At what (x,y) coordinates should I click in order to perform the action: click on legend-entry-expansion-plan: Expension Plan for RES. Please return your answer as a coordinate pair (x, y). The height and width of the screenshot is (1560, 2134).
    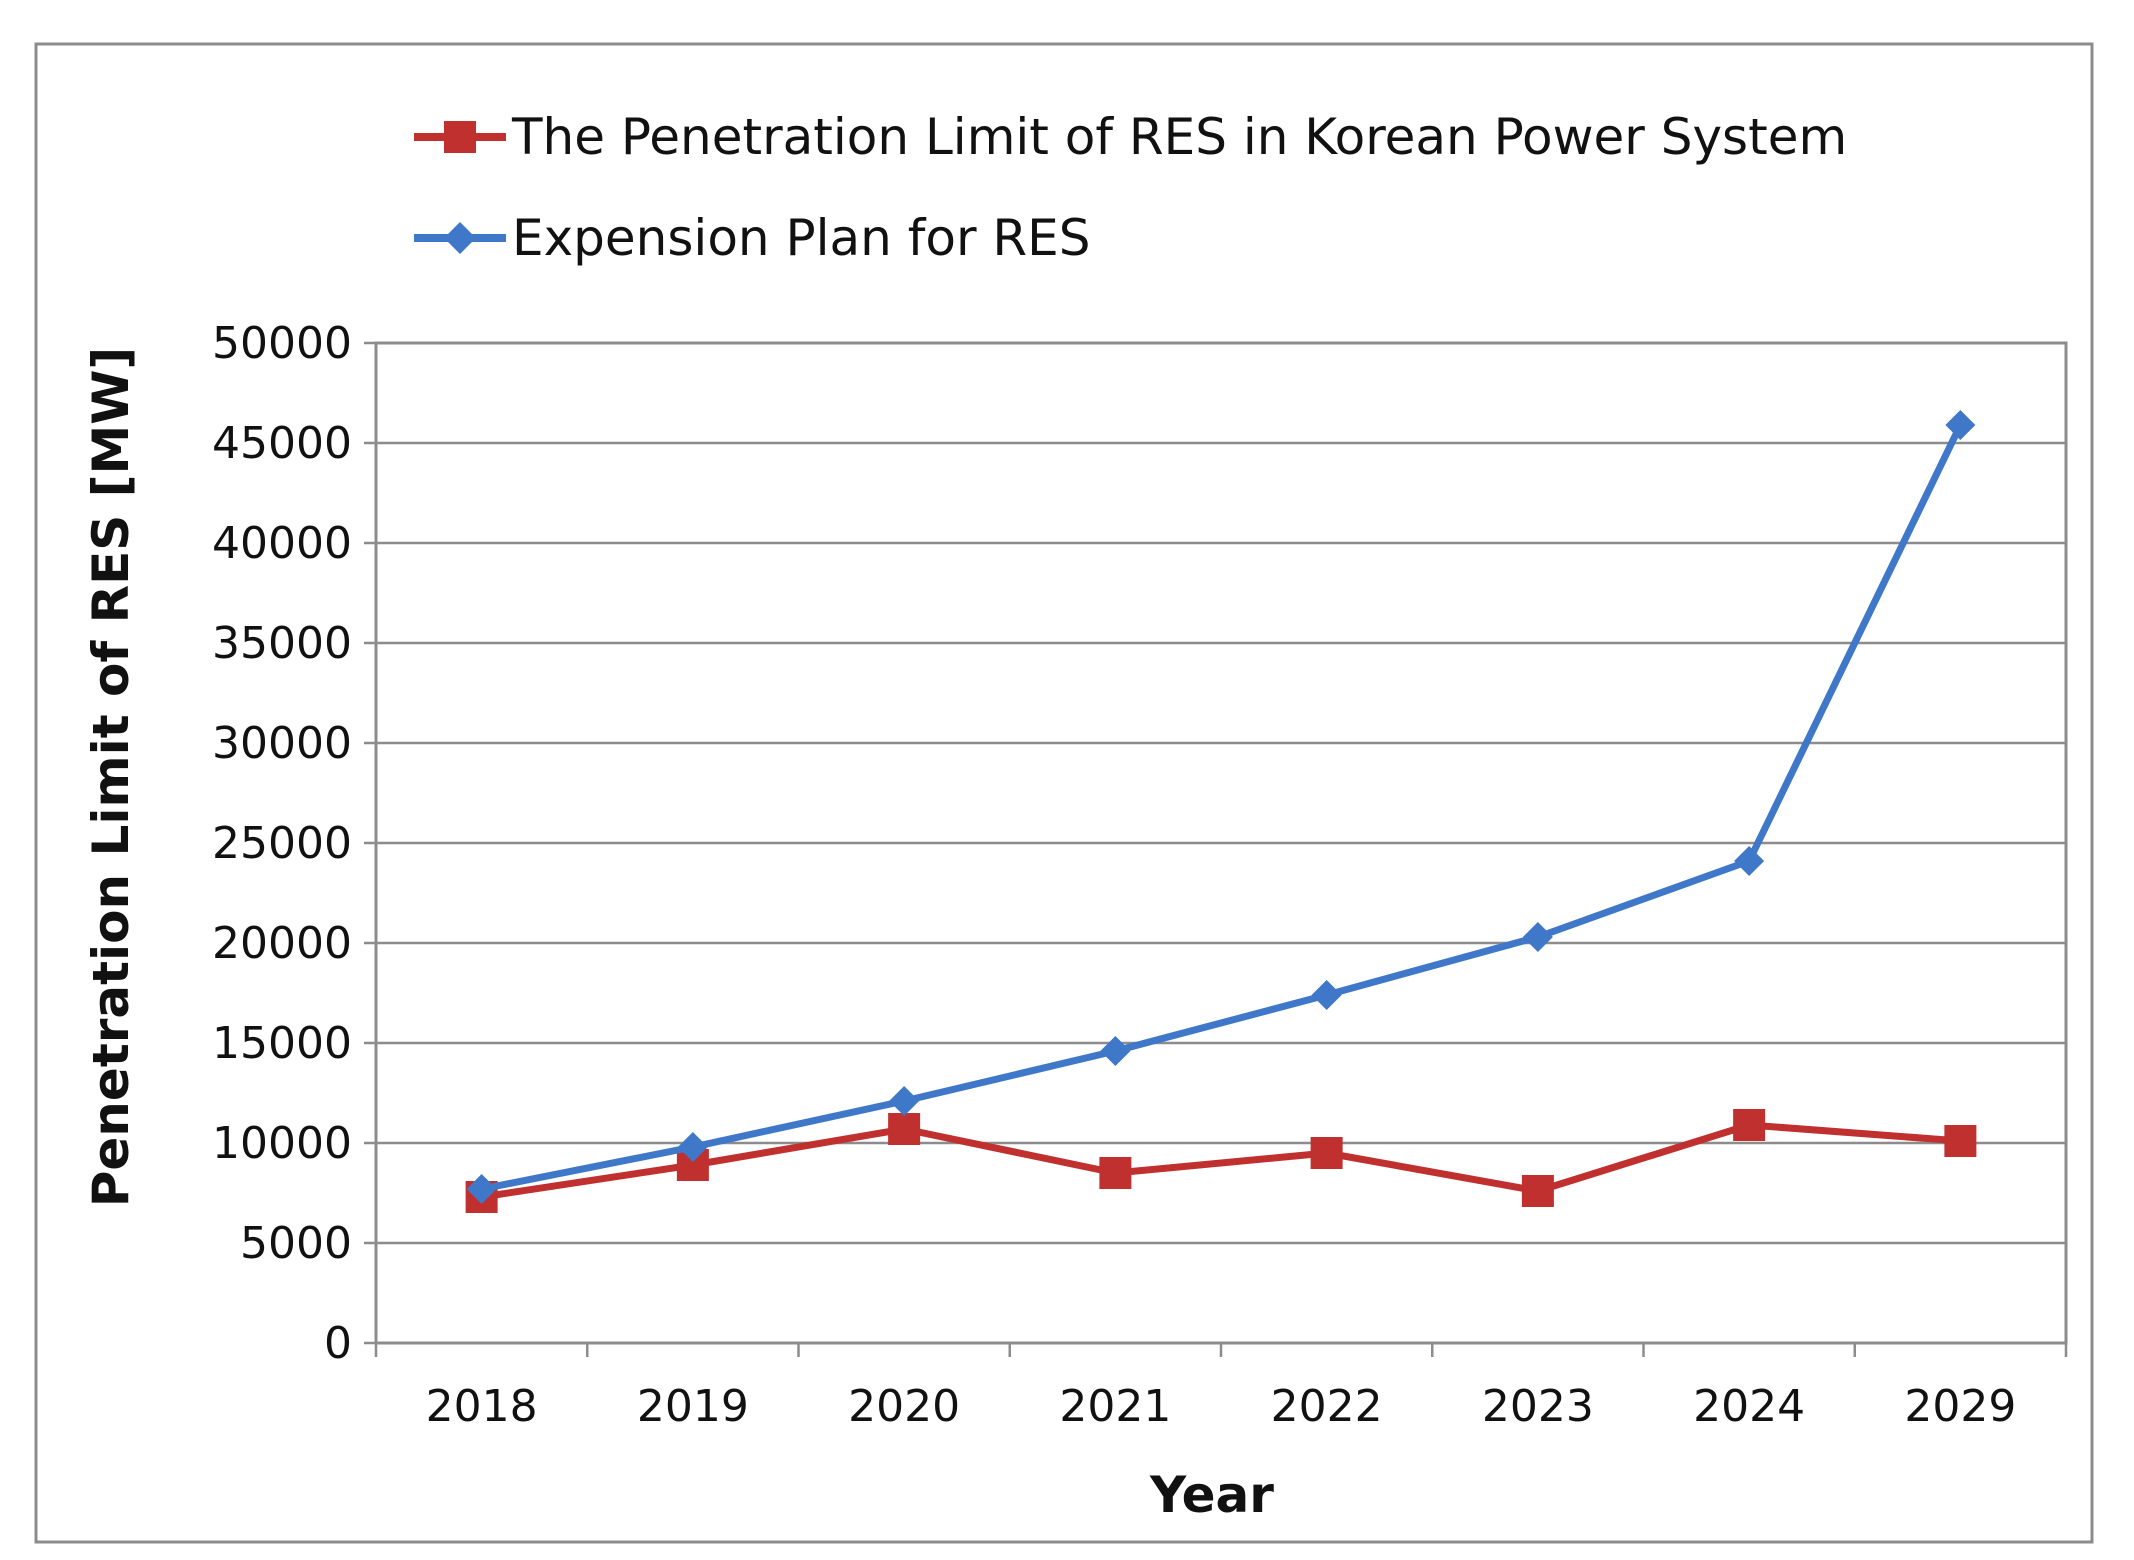
    Looking at the image, I should click on (752, 238).